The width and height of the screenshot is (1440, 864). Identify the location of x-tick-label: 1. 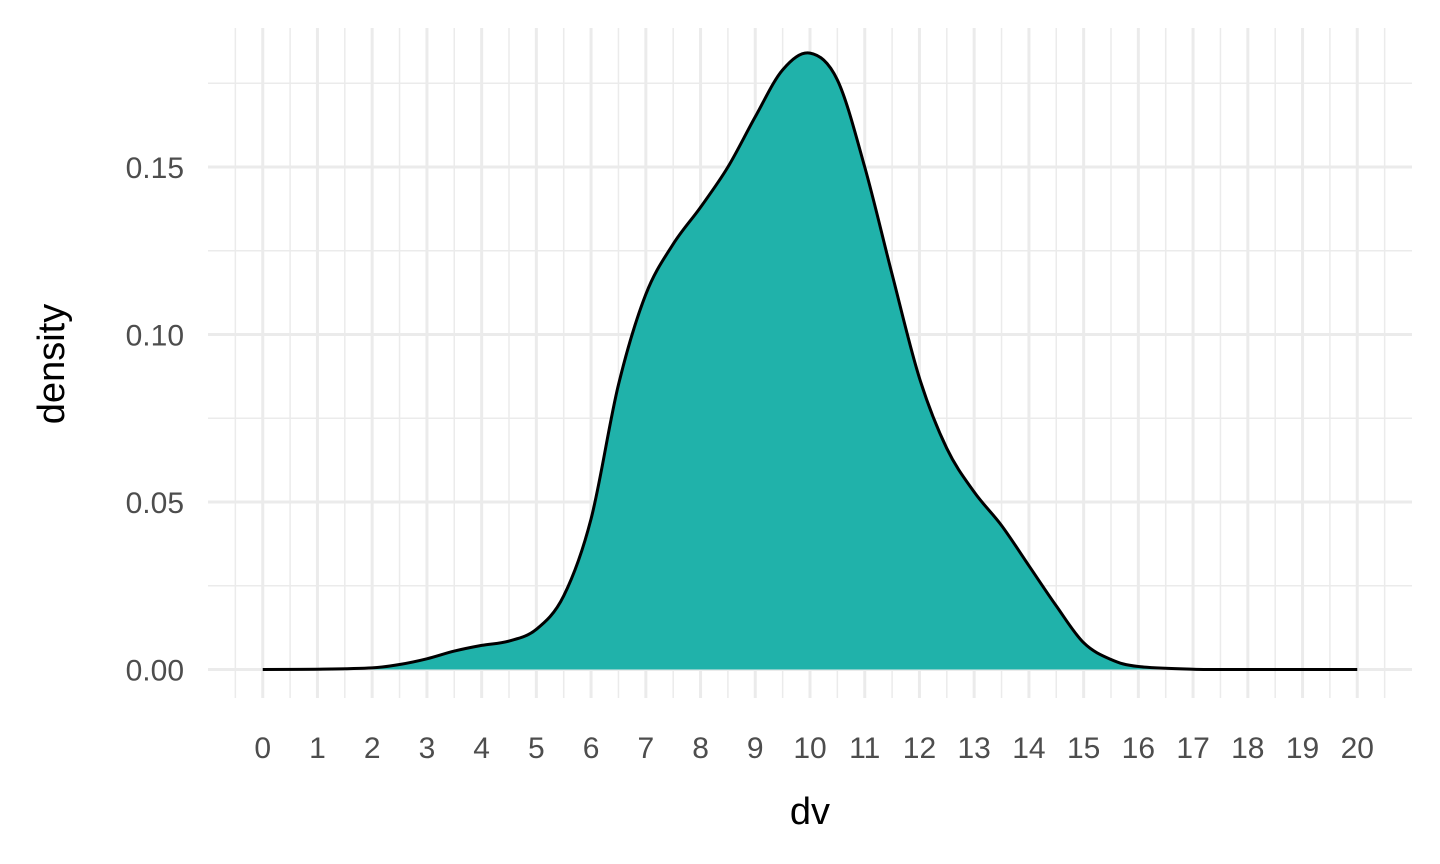
(317, 748).